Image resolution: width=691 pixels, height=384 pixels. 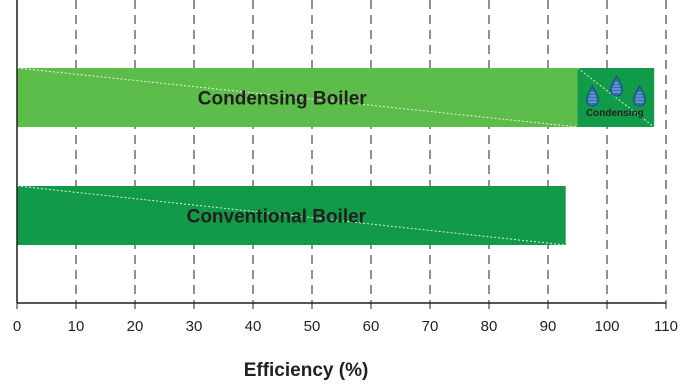 I want to click on x-tick-label: 50, so click(x=312, y=326).